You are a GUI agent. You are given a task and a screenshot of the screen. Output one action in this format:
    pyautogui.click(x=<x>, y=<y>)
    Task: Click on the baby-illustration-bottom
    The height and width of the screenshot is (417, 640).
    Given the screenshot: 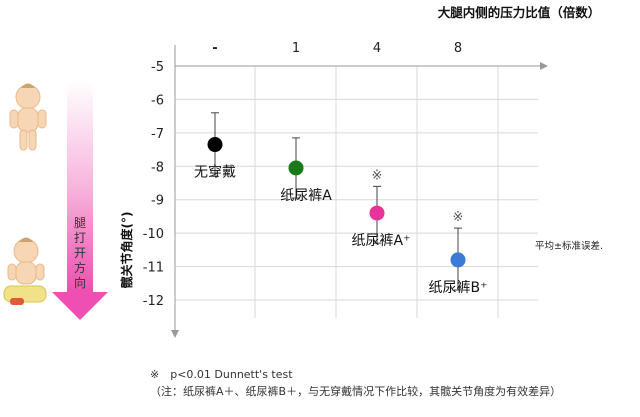 What is the action you would take?
    pyautogui.click(x=25, y=271)
    